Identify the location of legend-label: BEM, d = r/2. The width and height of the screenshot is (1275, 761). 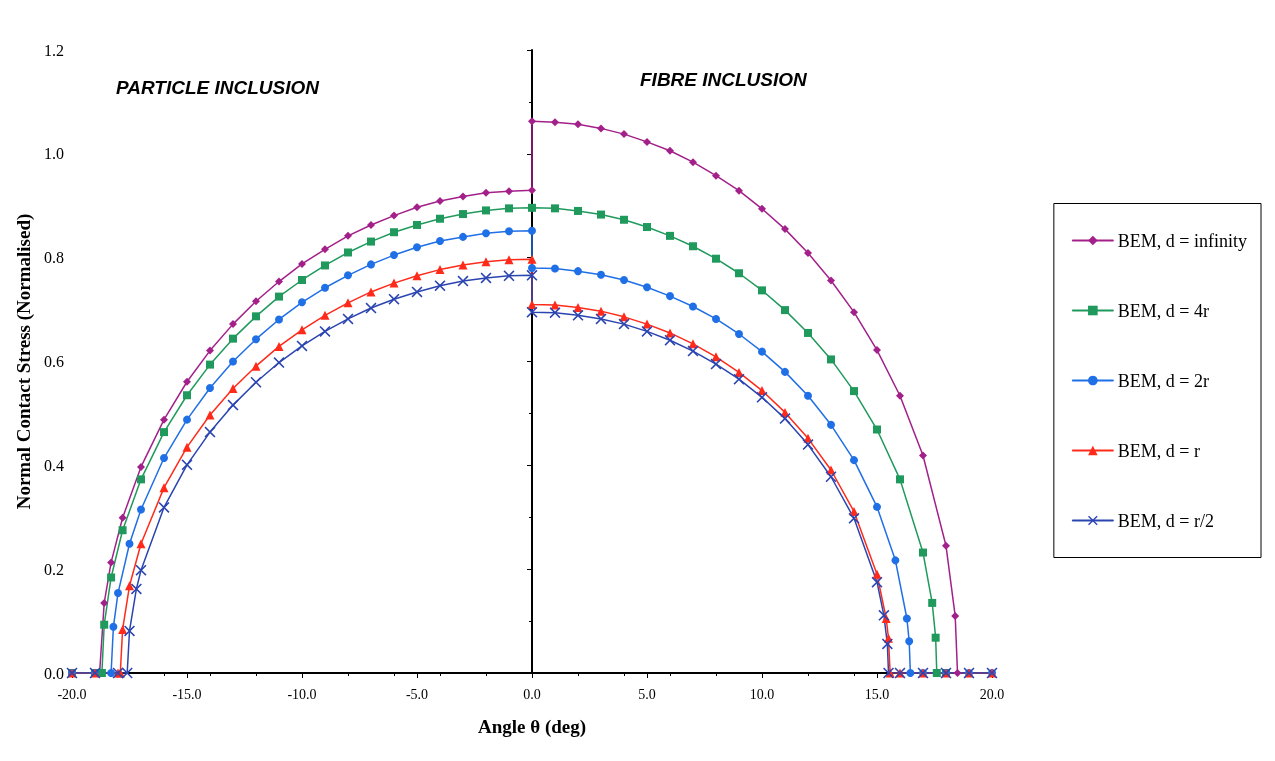
(1165, 520).